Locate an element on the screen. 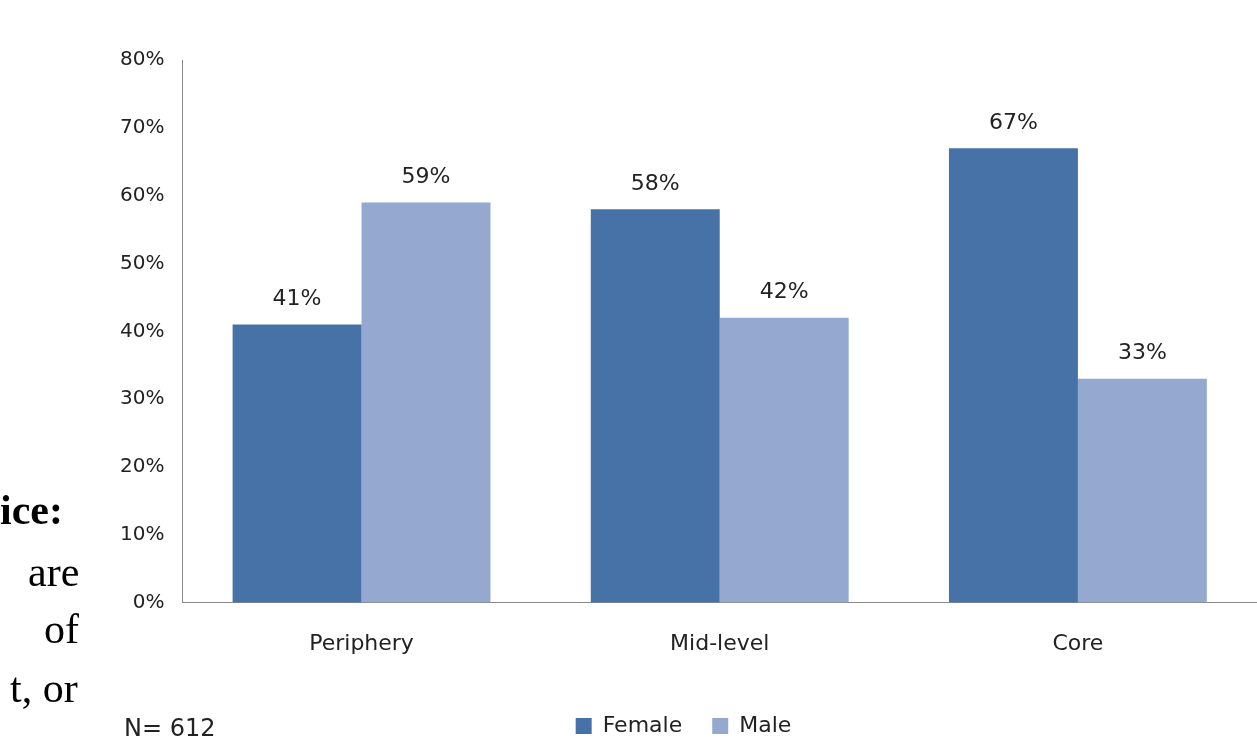 This screenshot has width=1257, height=755. text: 33% is located at coordinates (1142, 352).